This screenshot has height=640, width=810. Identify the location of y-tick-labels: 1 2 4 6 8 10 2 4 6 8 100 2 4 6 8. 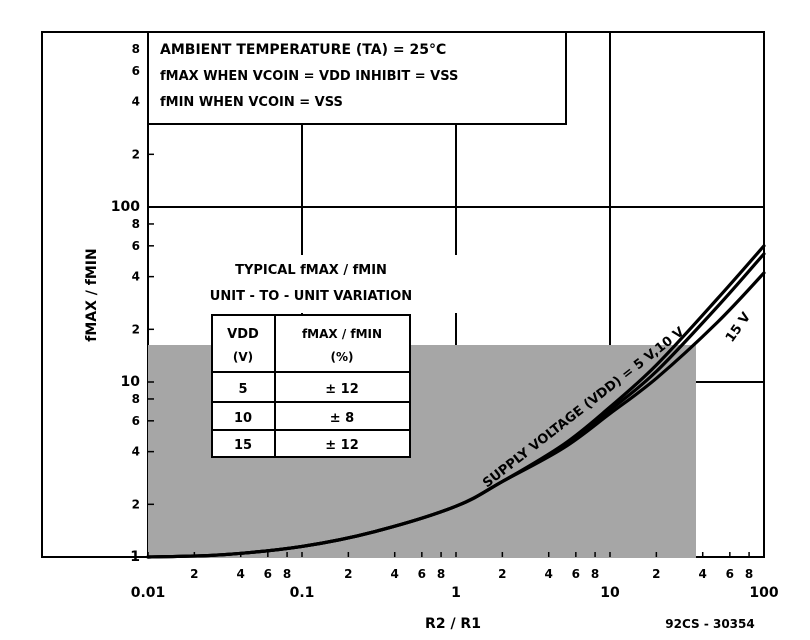
(132, 303).